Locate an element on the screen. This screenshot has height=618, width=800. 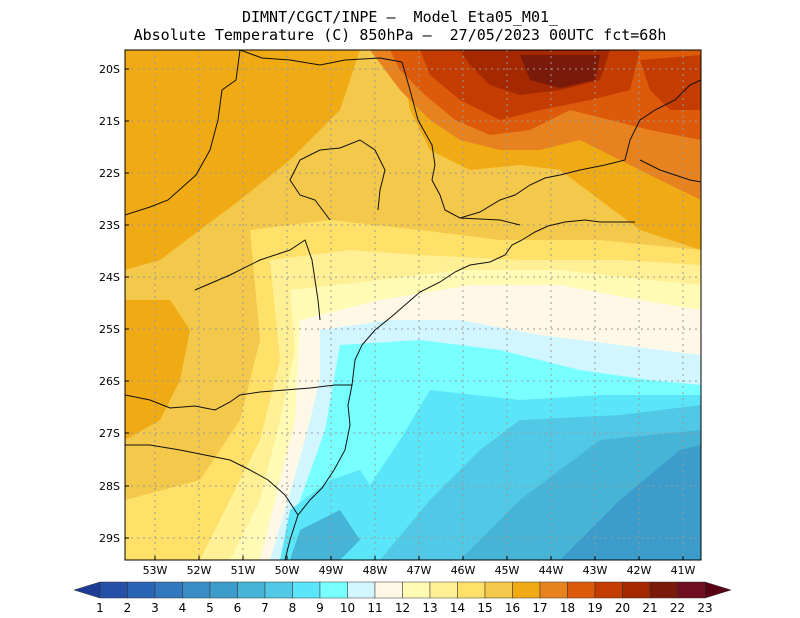
colorbar-label: 22 is located at coordinates (677, 608).